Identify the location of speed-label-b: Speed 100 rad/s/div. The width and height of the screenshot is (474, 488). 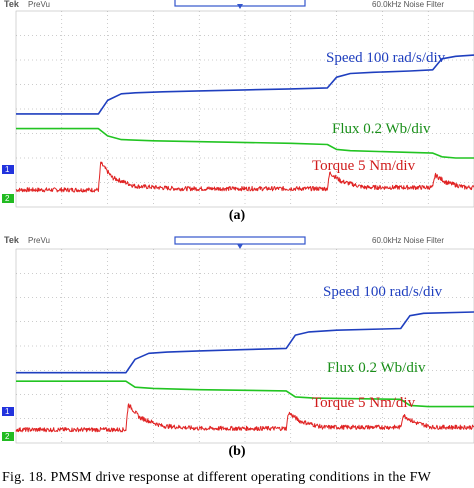
(383, 292).